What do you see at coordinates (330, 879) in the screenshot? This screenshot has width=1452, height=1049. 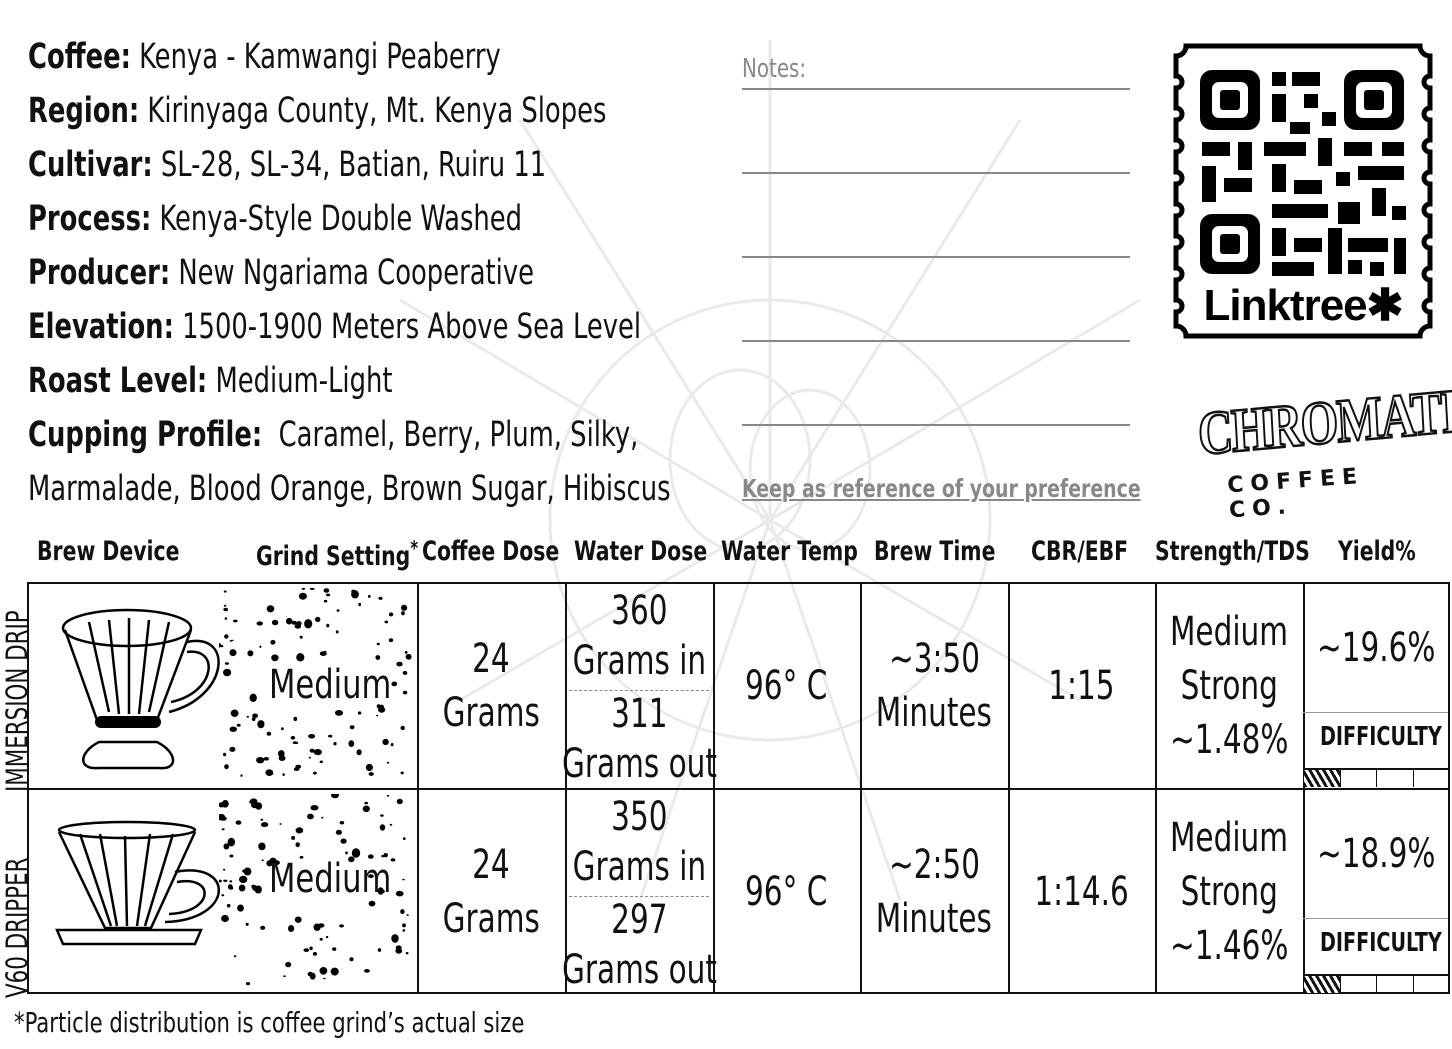 I see `grind-setting: Medium` at bounding box center [330, 879].